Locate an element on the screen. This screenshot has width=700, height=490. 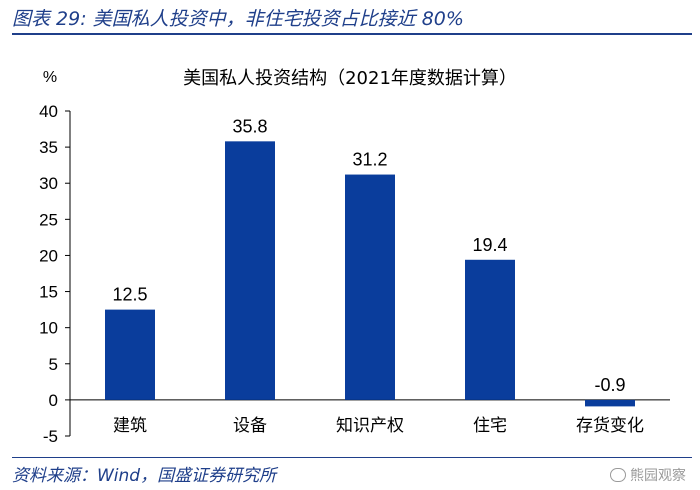
y-tick-label: 5 is located at coordinates (53, 364).